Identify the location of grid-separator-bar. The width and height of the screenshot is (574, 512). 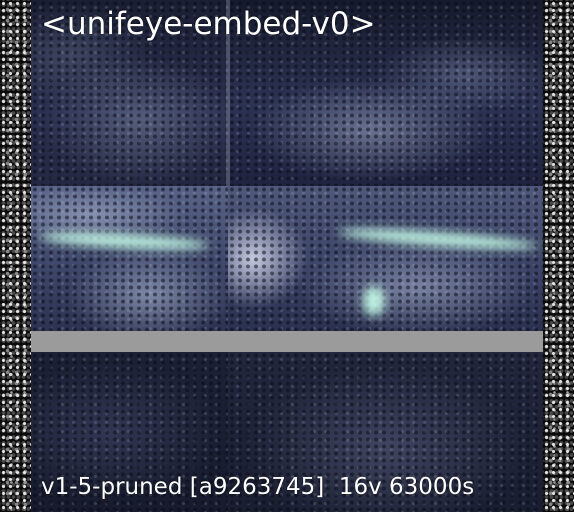
(287, 341).